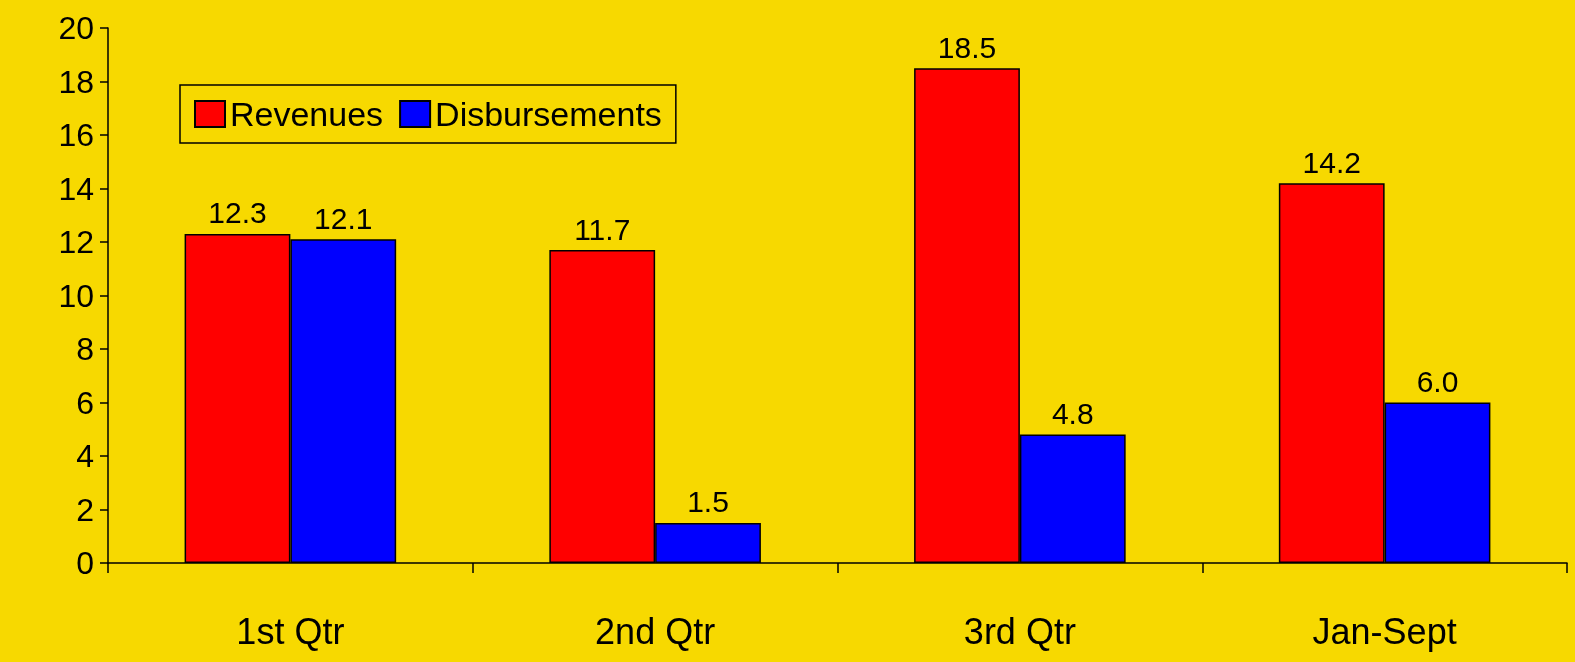  I want to click on y-tick-label: 6, so click(85, 402).